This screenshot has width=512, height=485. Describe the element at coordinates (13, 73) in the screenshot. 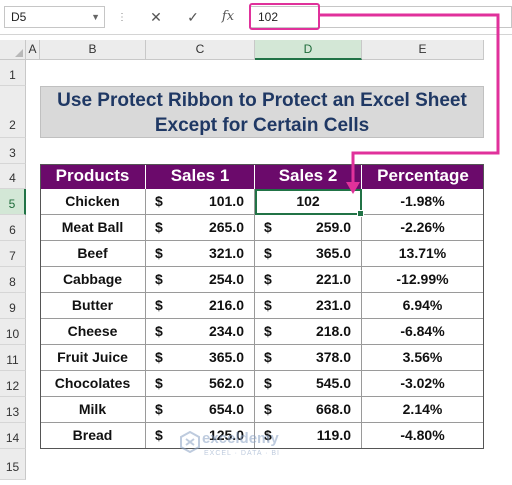

I see `row-header-1: 1` at that location.